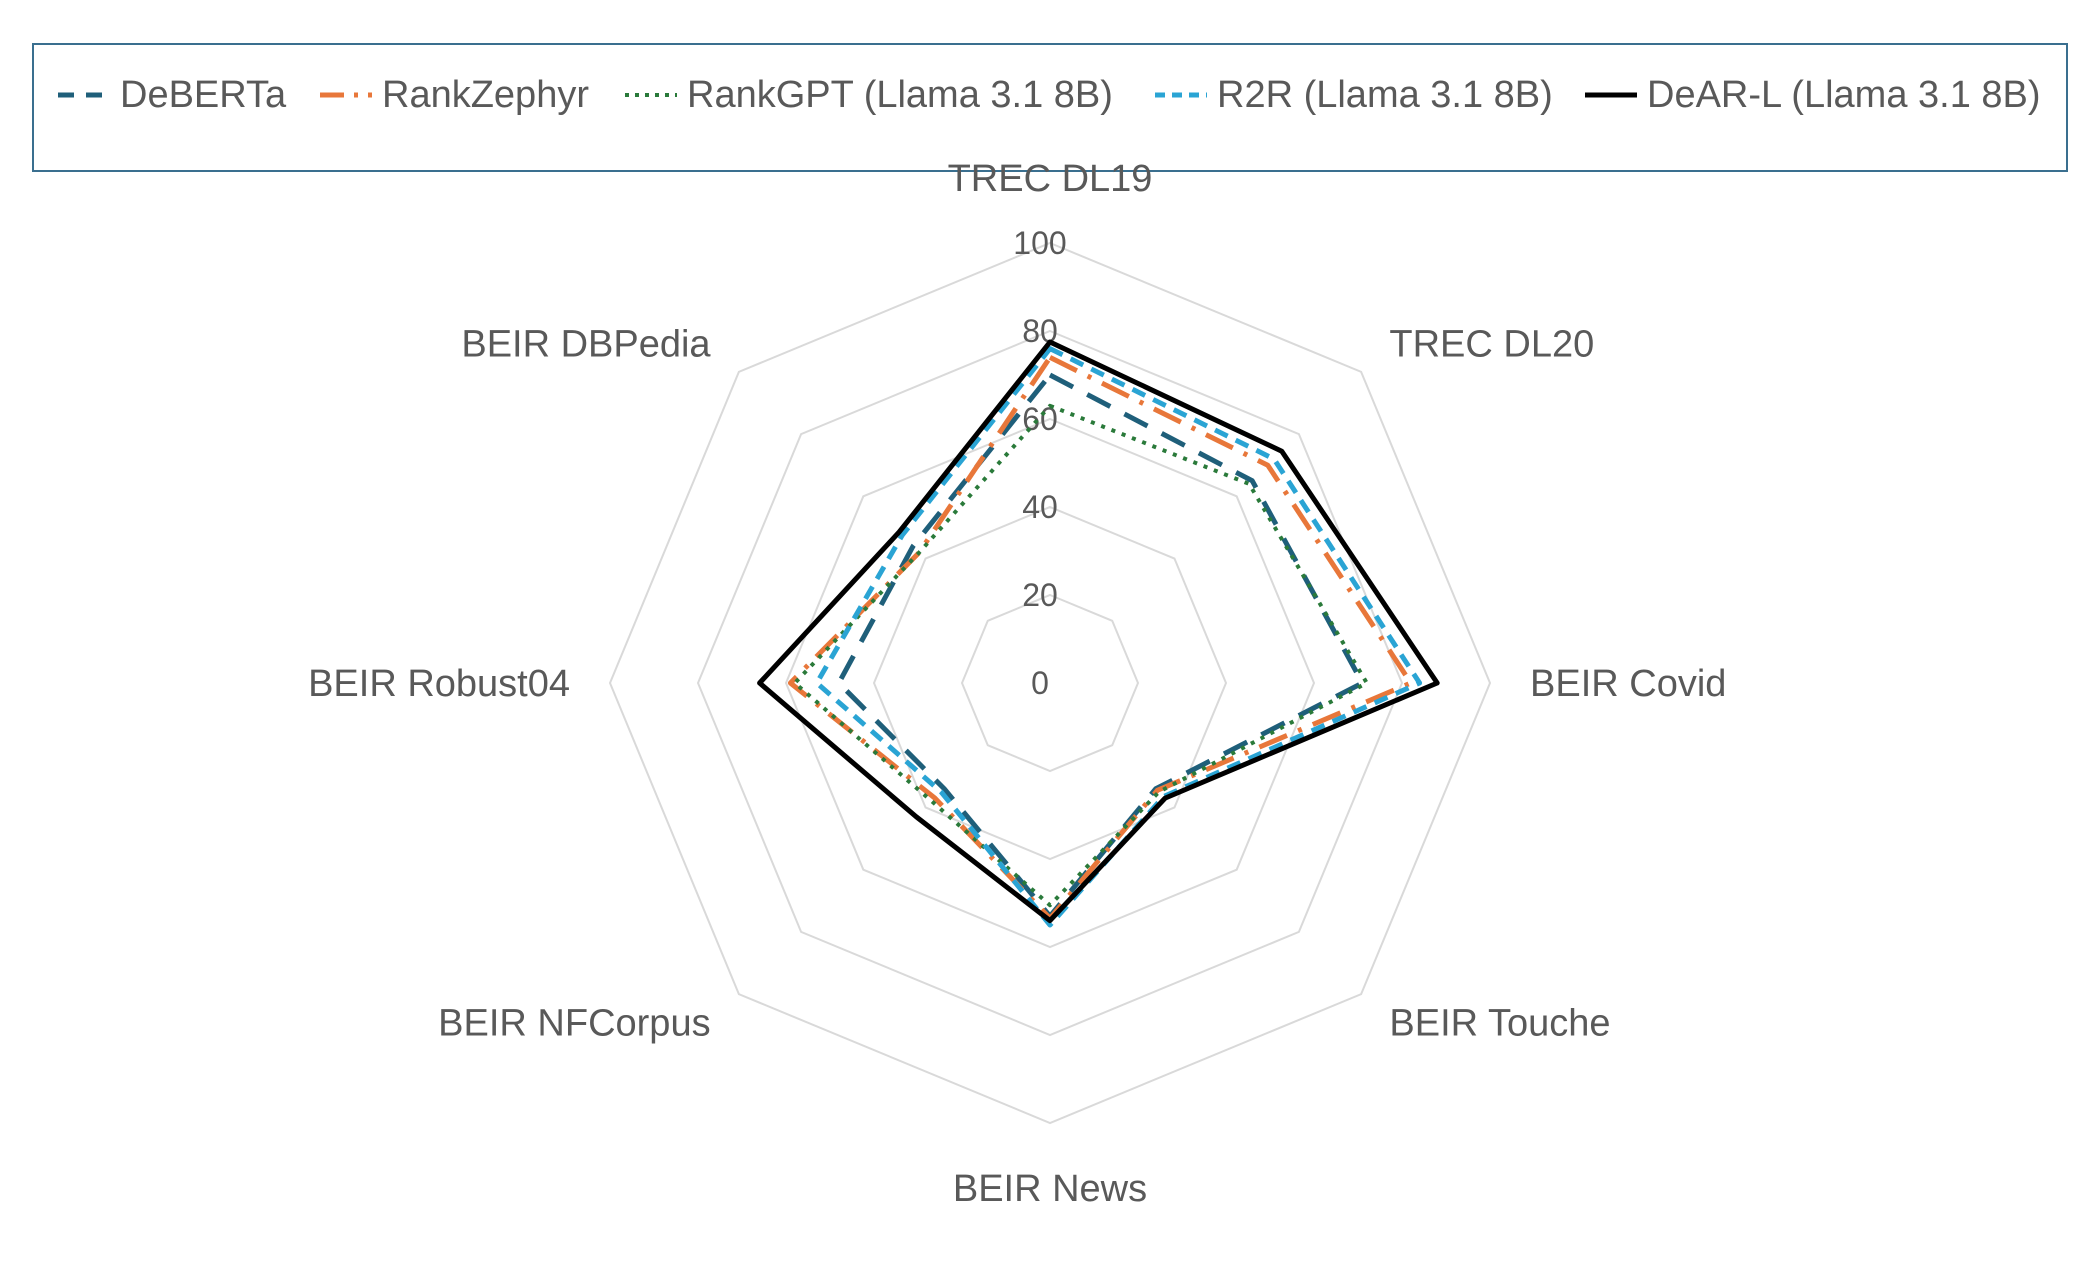  What do you see at coordinates (1039, 243) in the screenshot?
I see `tick-label: 100` at bounding box center [1039, 243].